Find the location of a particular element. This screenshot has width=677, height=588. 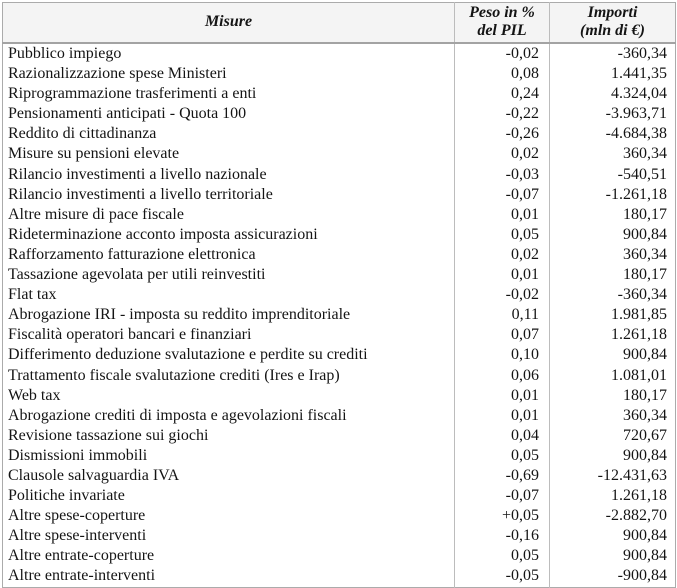

cell-peso: -0,26 is located at coordinates (502, 134).